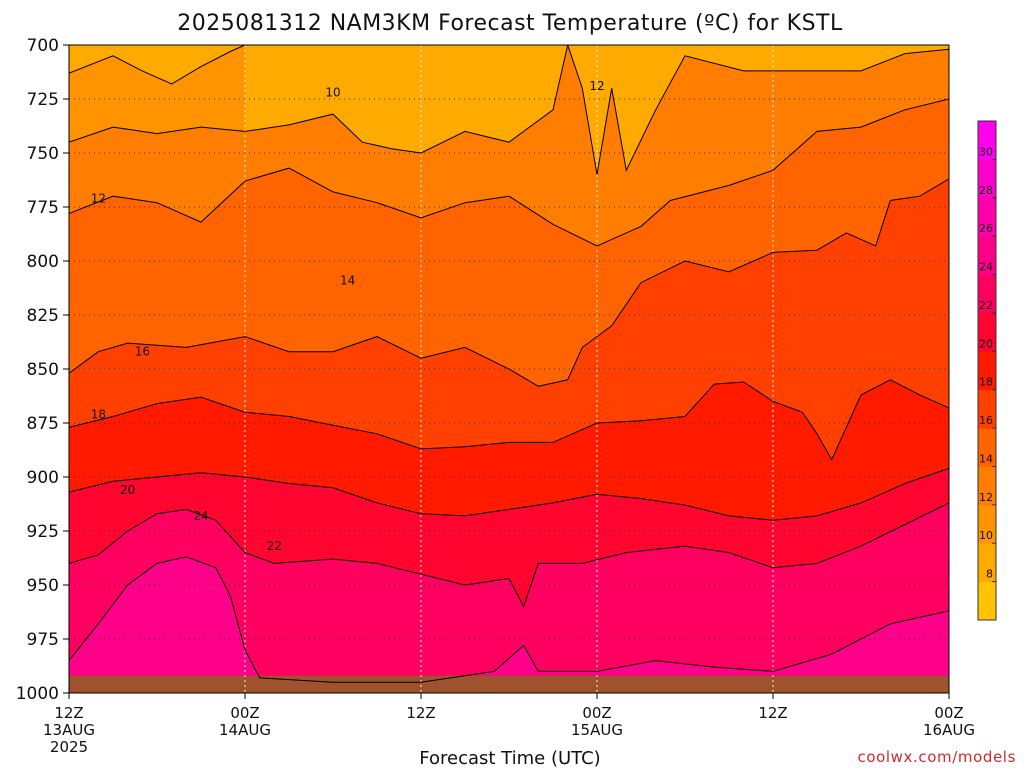  Describe the element at coordinates (509, 758) in the screenshot. I see `x-axis-title: Forecast Time (UTC)` at that location.